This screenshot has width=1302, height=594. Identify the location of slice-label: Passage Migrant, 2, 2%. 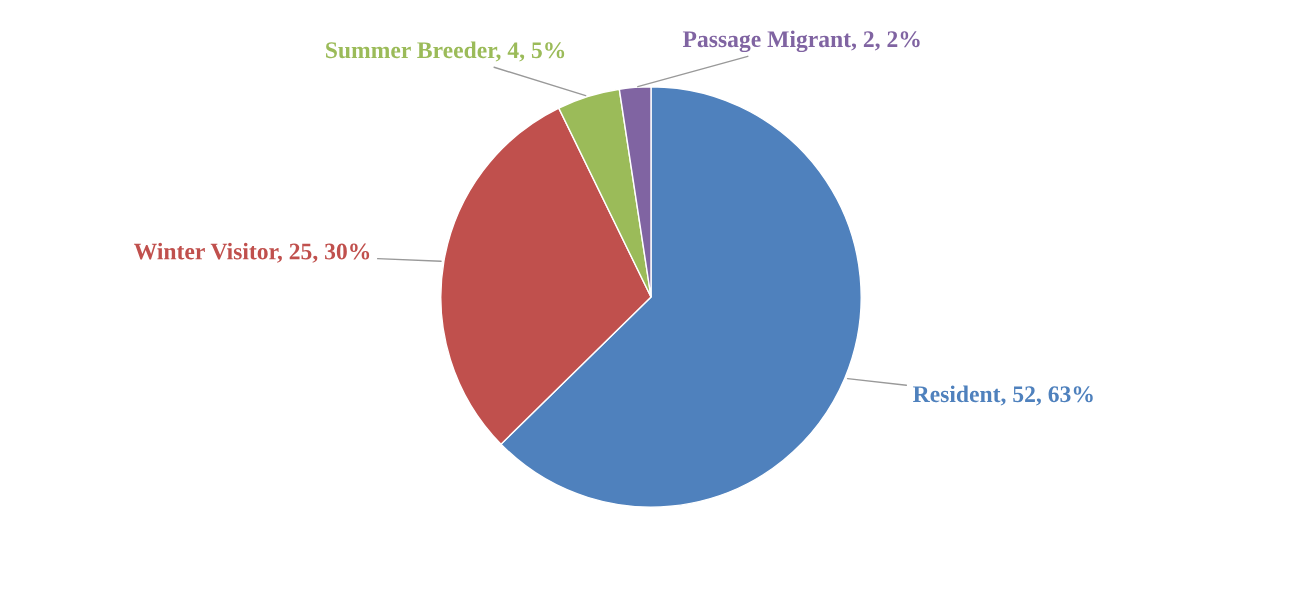
(801, 41).